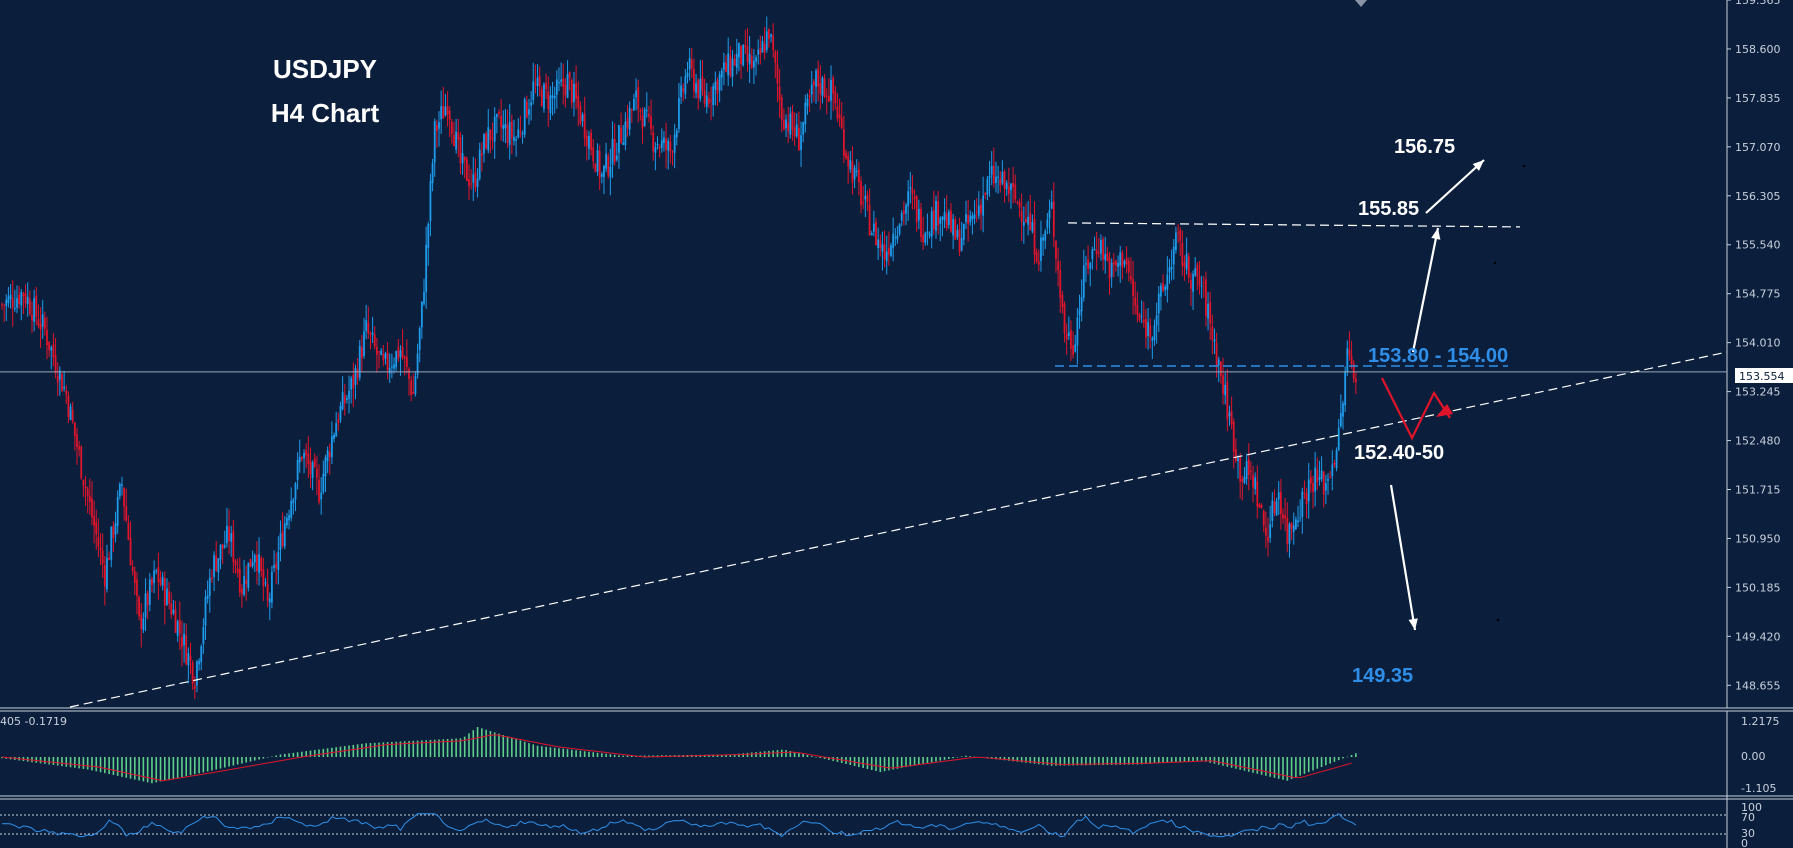  What do you see at coordinates (1758, 587) in the screenshot?
I see `price-tick-label: 150.185` at bounding box center [1758, 587].